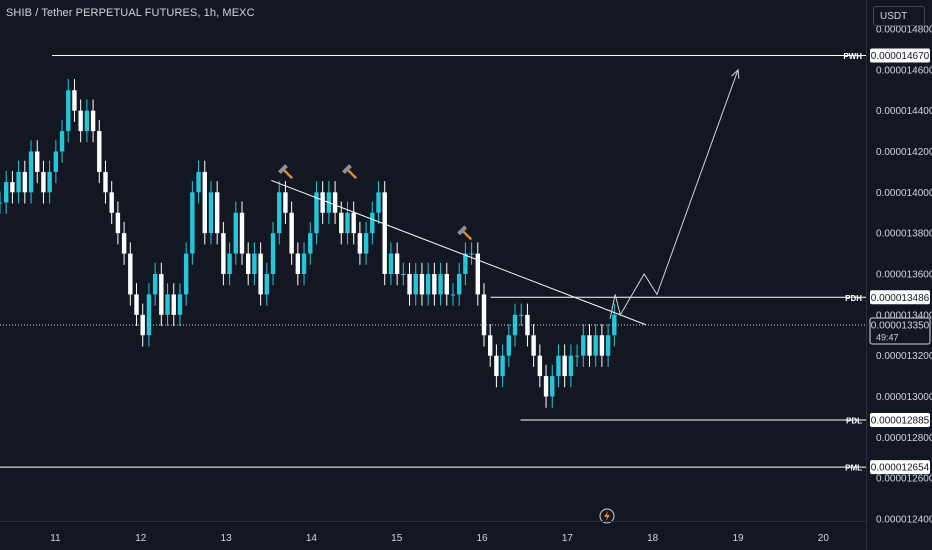 The width and height of the screenshot is (932, 550). What do you see at coordinates (568, 538) in the screenshot?
I see `x-tick-label: 17` at bounding box center [568, 538].